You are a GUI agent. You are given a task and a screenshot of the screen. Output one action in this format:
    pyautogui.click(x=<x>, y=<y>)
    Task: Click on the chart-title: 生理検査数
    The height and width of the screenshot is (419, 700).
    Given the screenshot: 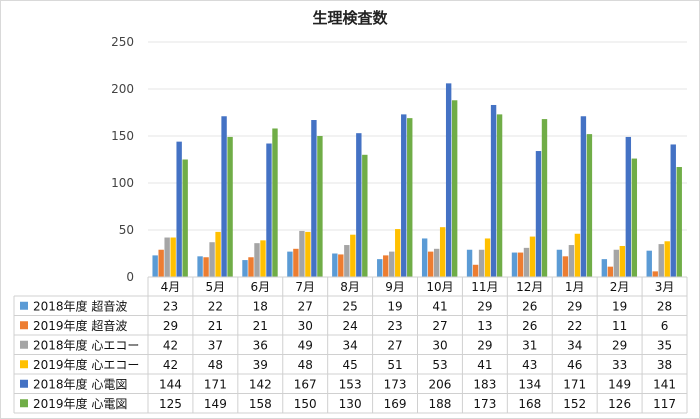 What is the action you would take?
    pyautogui.click(x=350, y=18)
    